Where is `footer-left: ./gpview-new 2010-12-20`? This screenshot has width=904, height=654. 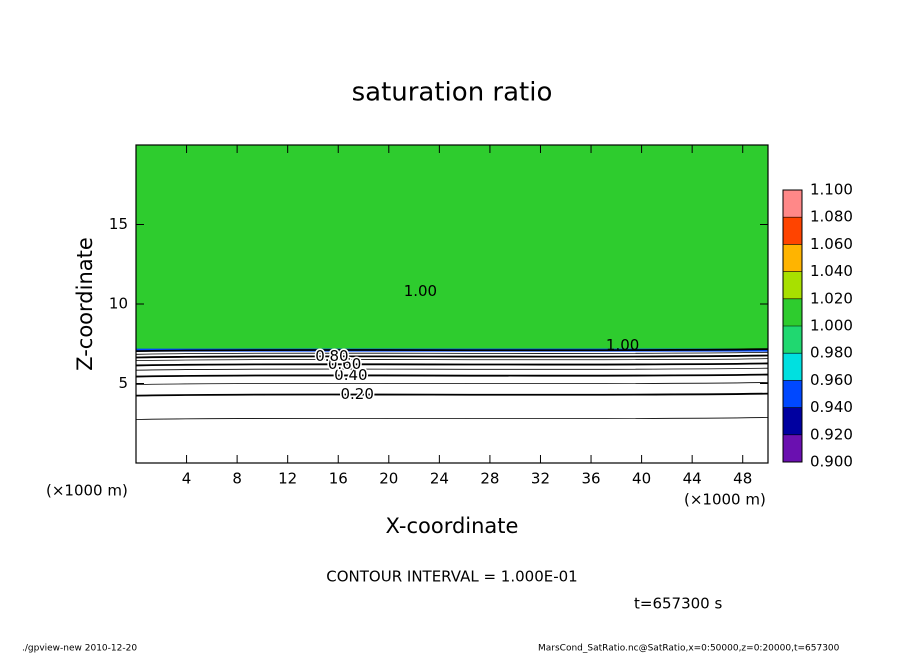 footer-left: ./gpview-new 2010-12-20 is located at coordinates (79, 649).